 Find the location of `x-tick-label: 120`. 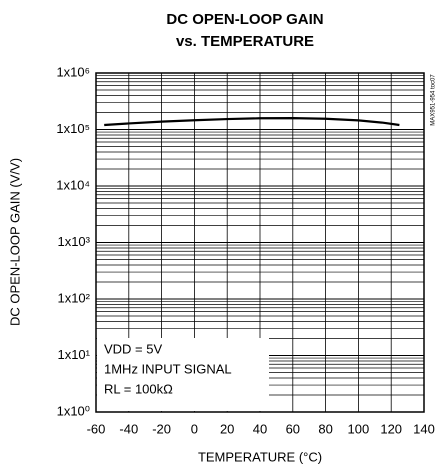

x-tick-label: 120 is located at coordinates (391, 428).